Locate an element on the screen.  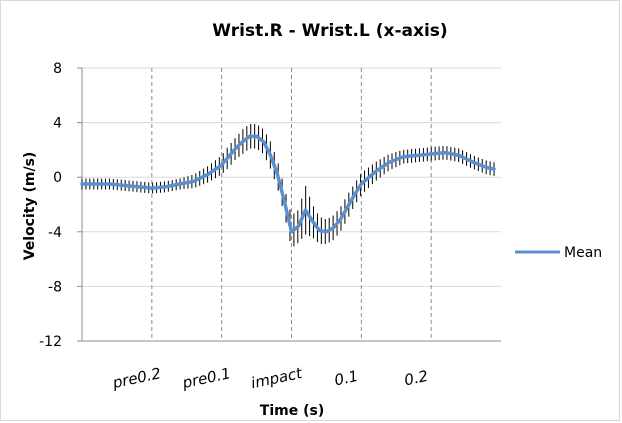
x-tick-label: pre0.2 is located at coordinates (136, 378).